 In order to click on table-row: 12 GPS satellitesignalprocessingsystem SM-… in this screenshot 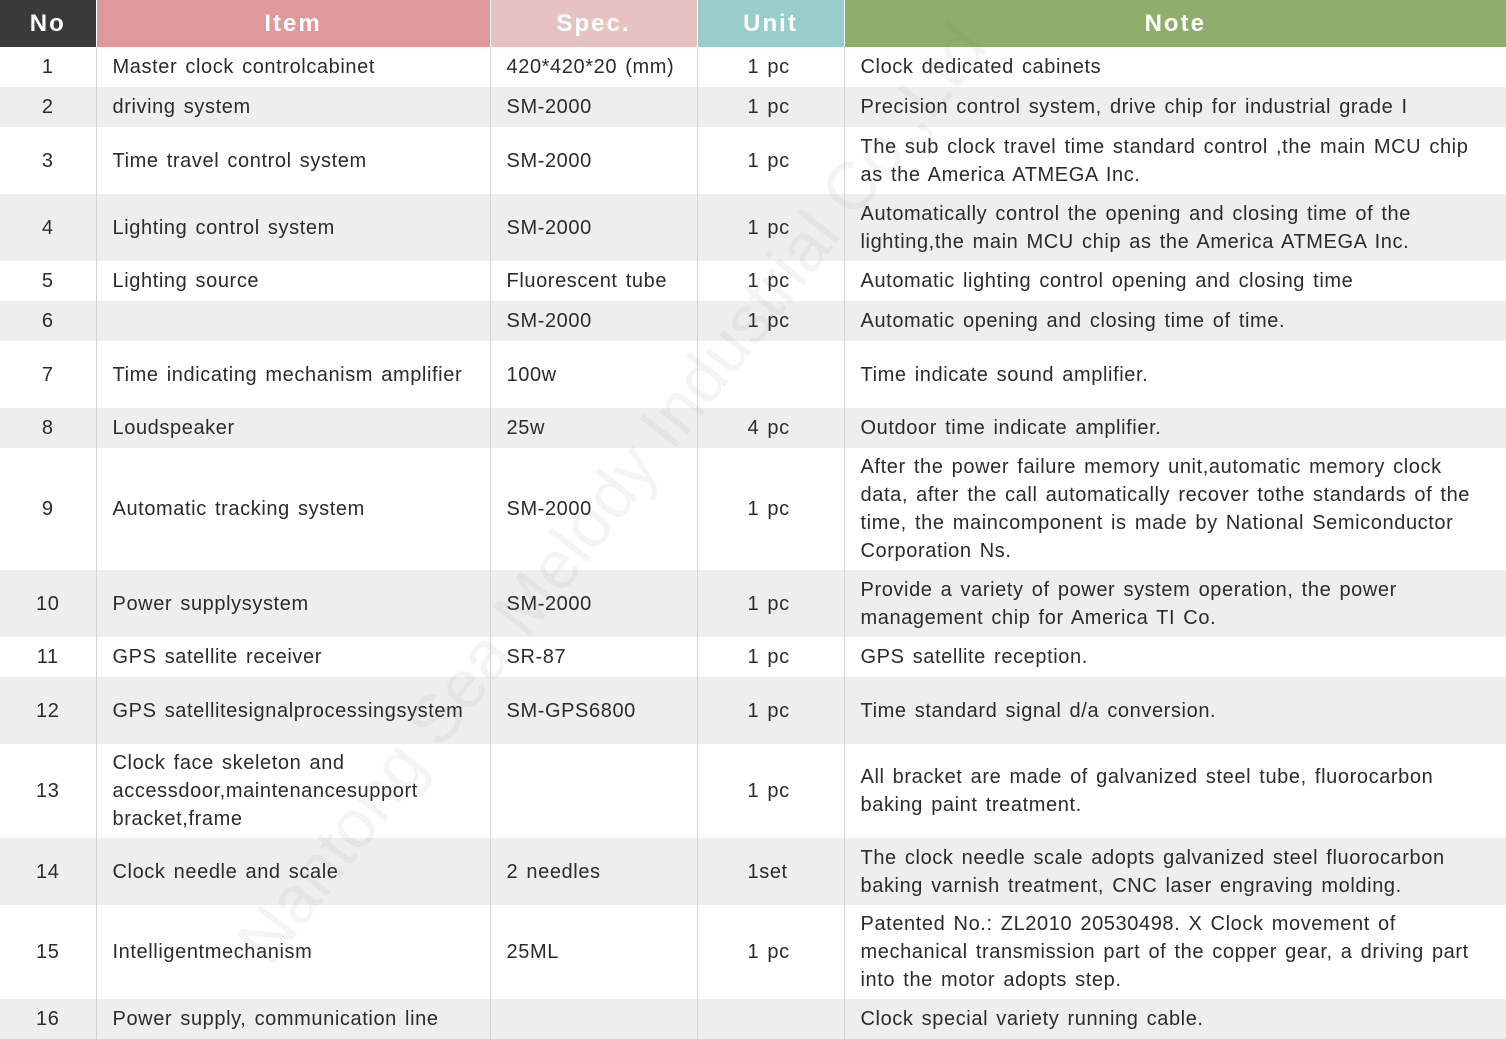, I will do `click(753, 710)`.